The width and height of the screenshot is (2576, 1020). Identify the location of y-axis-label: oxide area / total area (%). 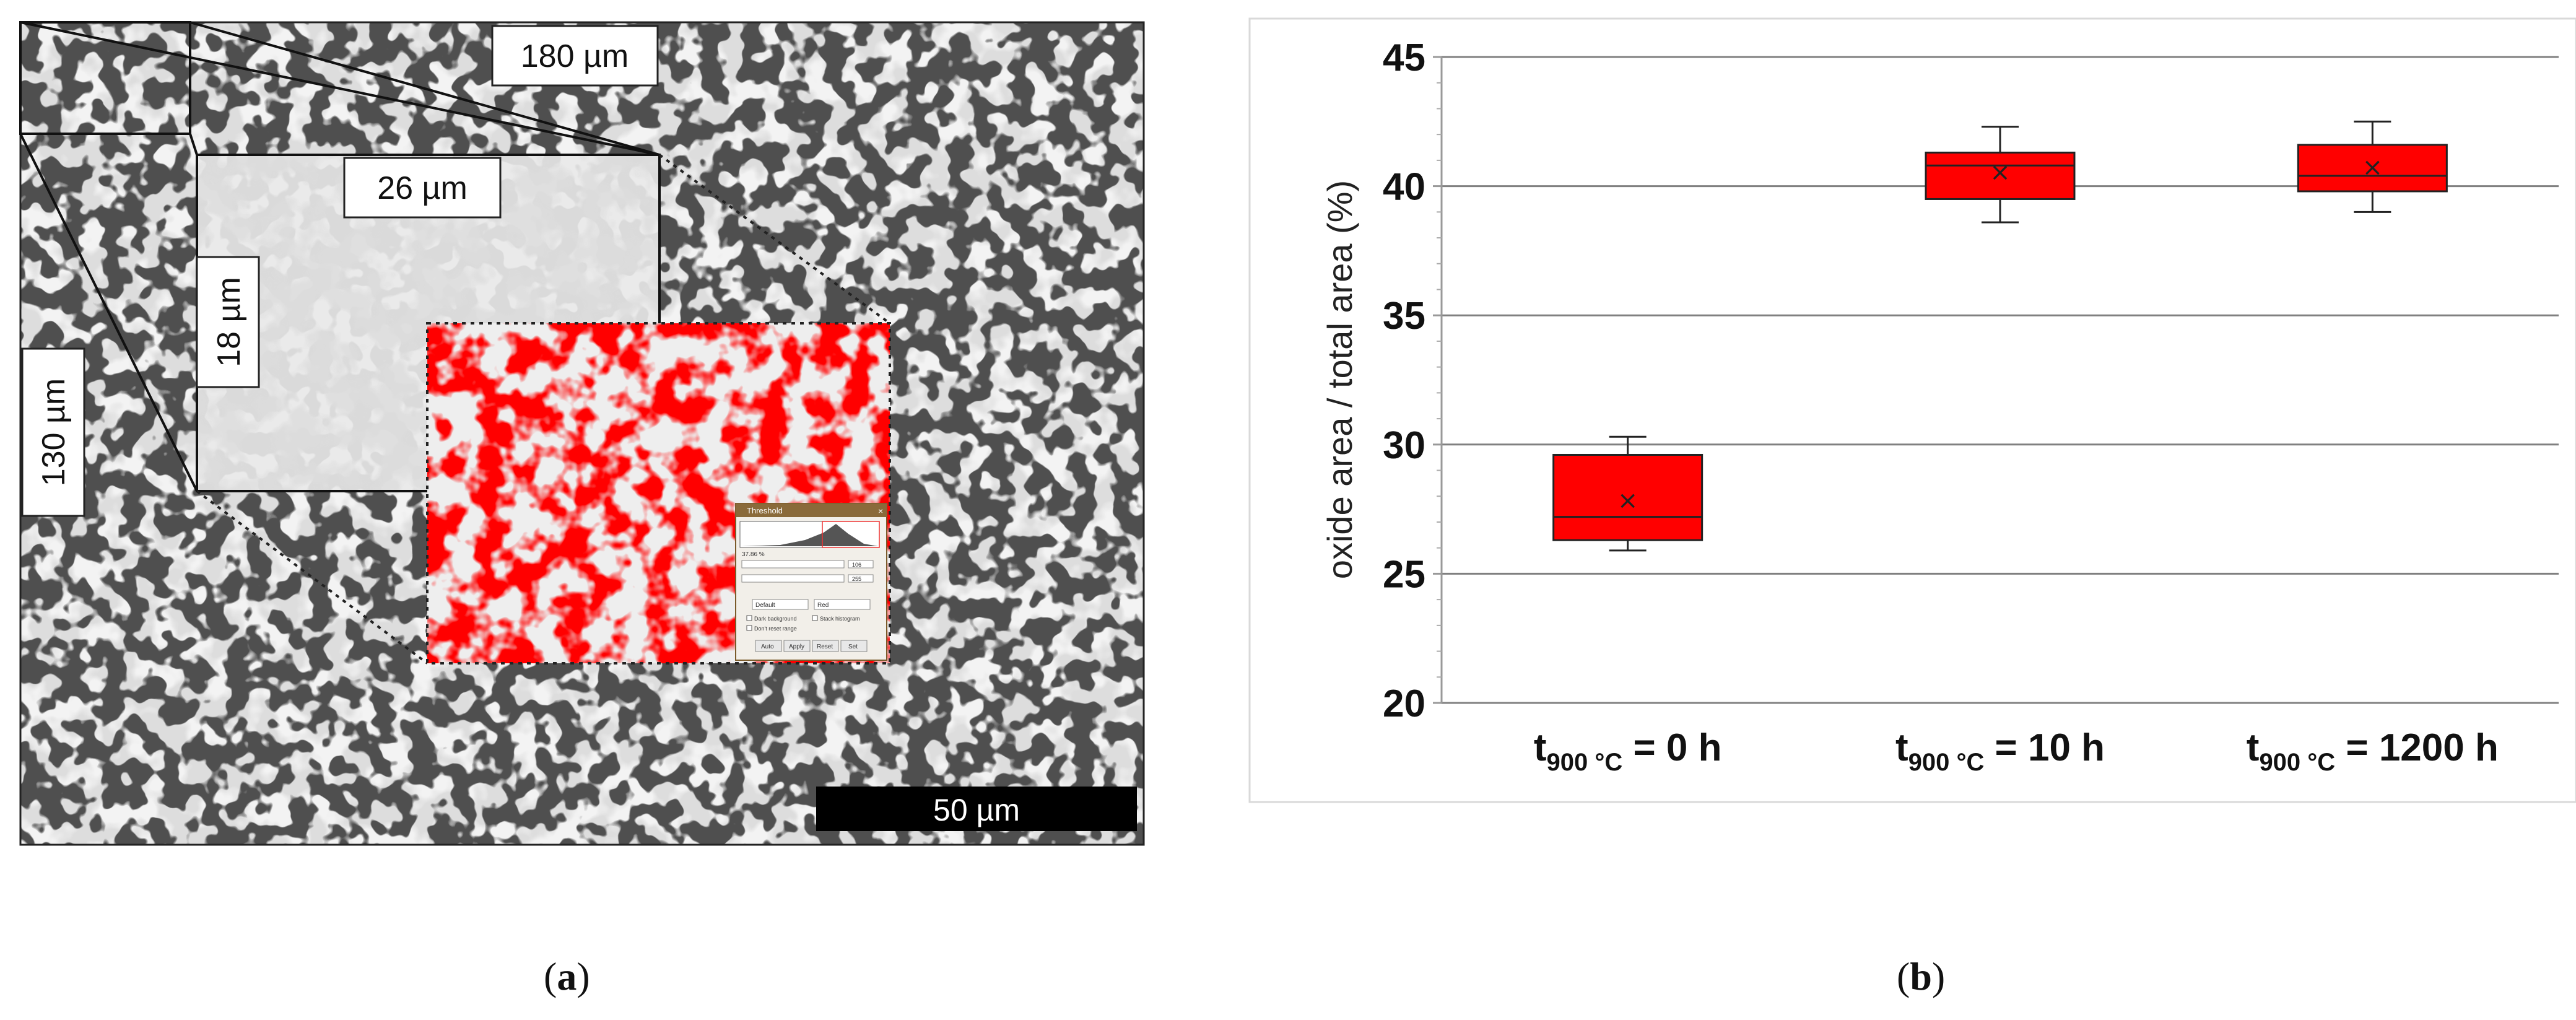
(1339, 379).